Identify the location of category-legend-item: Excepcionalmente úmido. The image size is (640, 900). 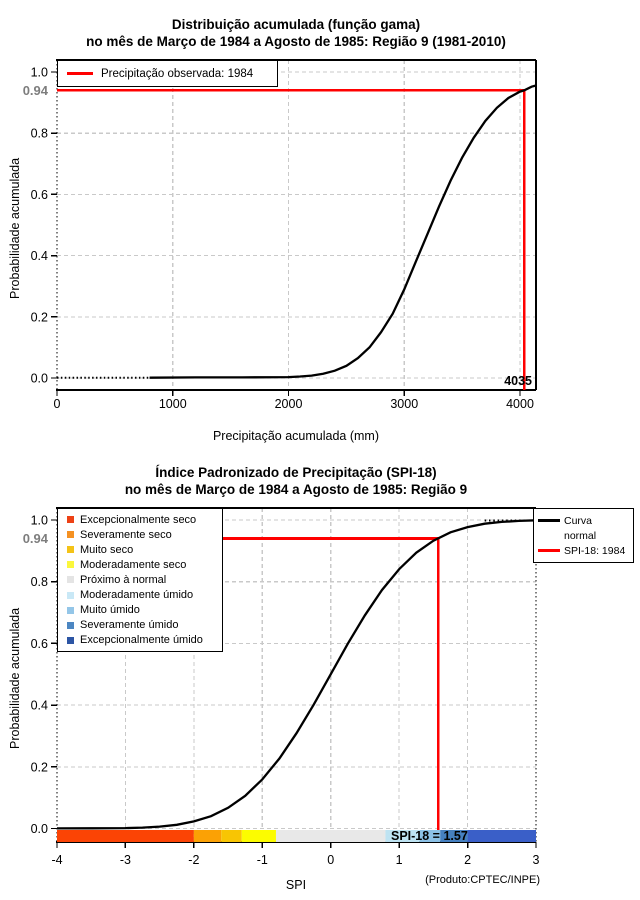
(140, 640).